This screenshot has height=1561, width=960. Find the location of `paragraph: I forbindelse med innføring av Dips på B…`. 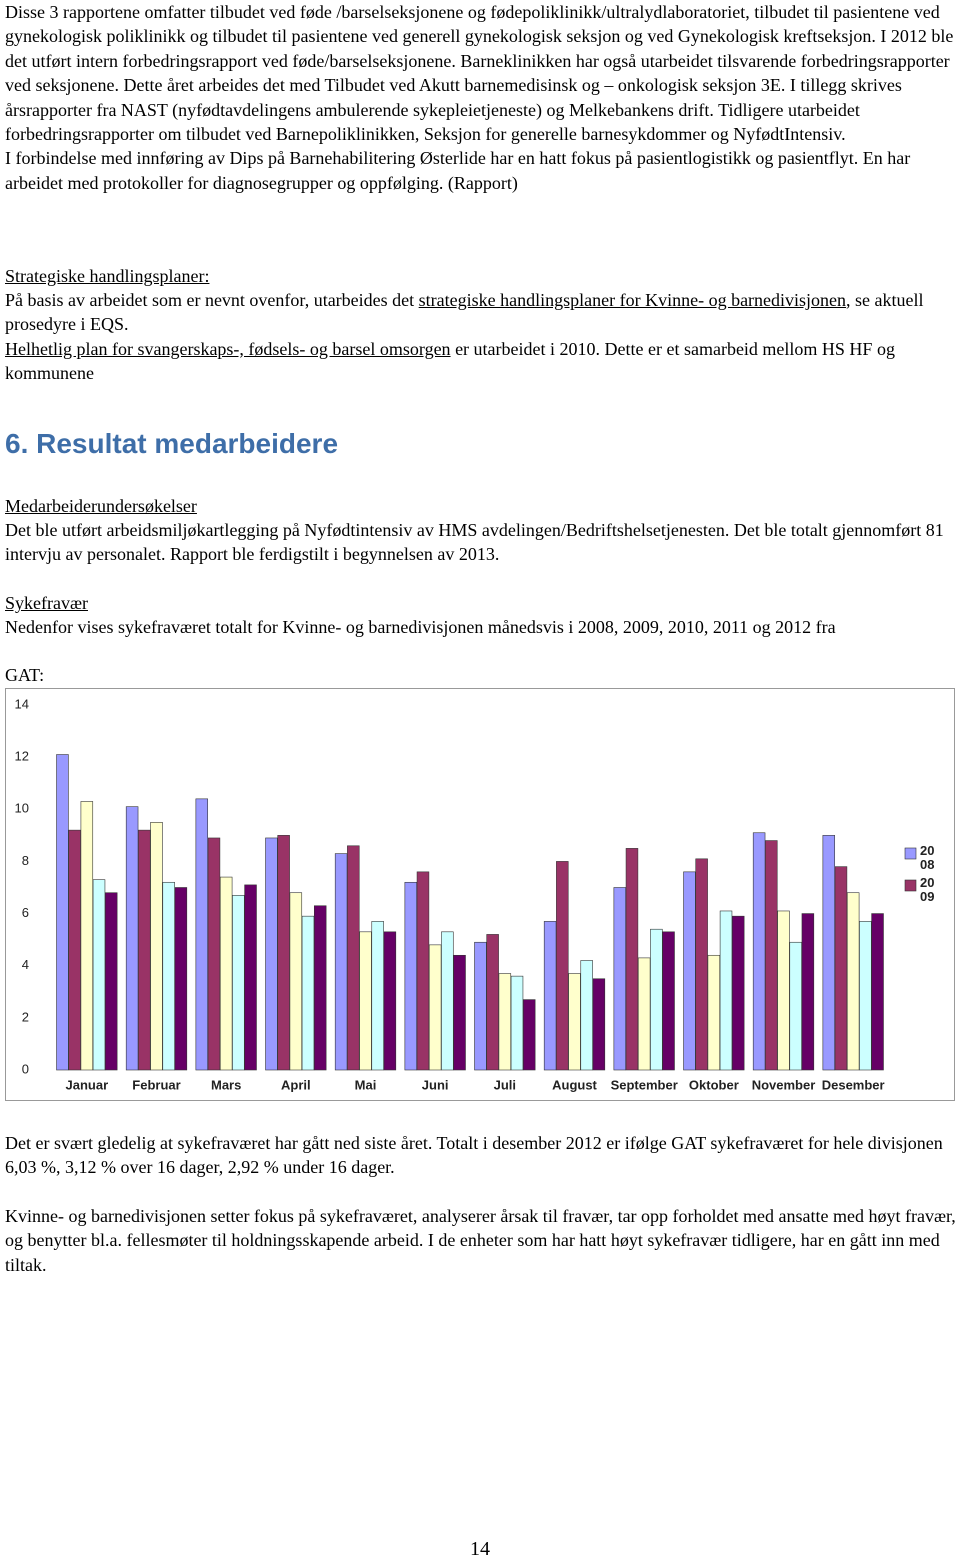

paragraph: I forbindelse med innføring av Dips på B… is located at coordinates (458, 170).